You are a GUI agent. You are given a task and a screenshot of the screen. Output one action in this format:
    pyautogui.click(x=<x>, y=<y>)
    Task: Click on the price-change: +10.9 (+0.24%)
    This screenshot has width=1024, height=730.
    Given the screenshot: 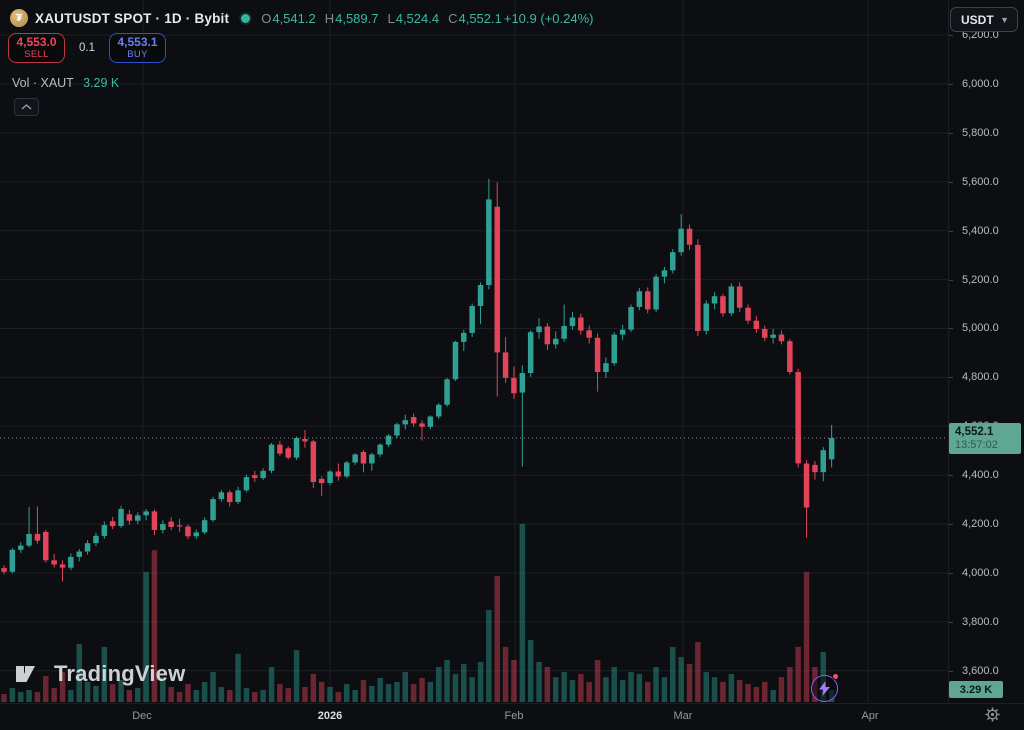 What is the action you would take?
    pyautogui.click(x=548, y=18)
    